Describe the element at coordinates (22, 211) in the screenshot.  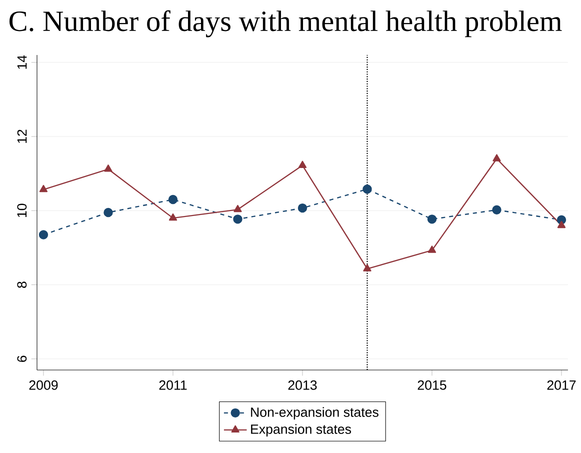
I see `y-tick-label: 10` at that location.